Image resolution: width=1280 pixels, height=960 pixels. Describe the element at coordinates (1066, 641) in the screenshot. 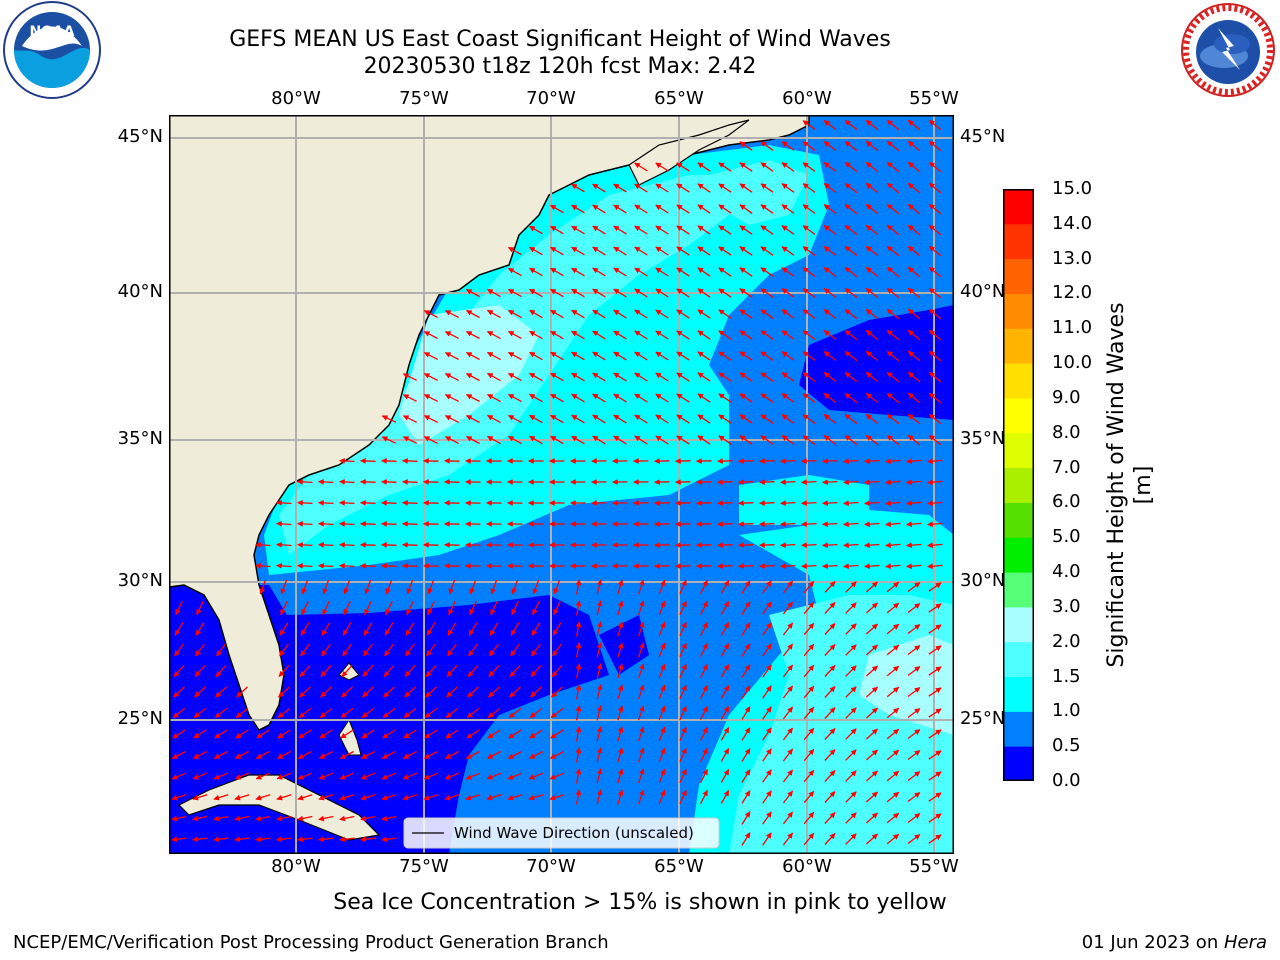

I see `colorbar-tick: 2.0` at that location.